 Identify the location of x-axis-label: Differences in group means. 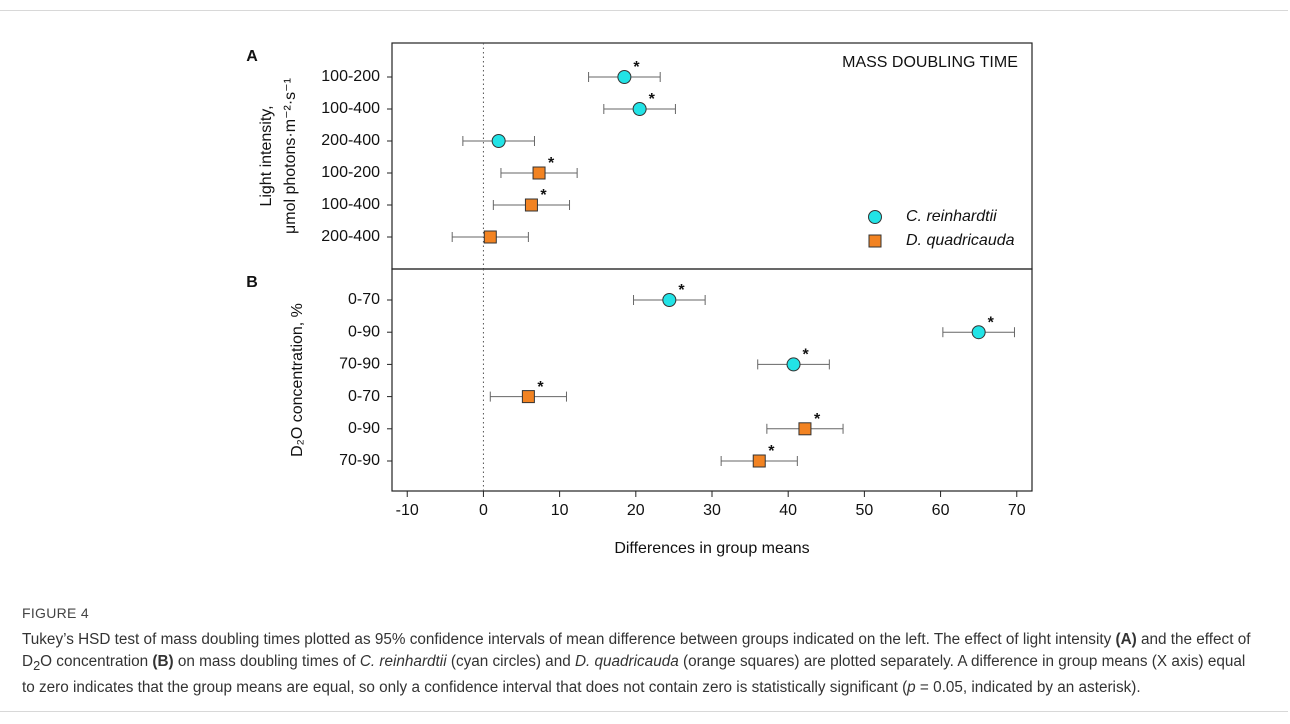
(711, 548).